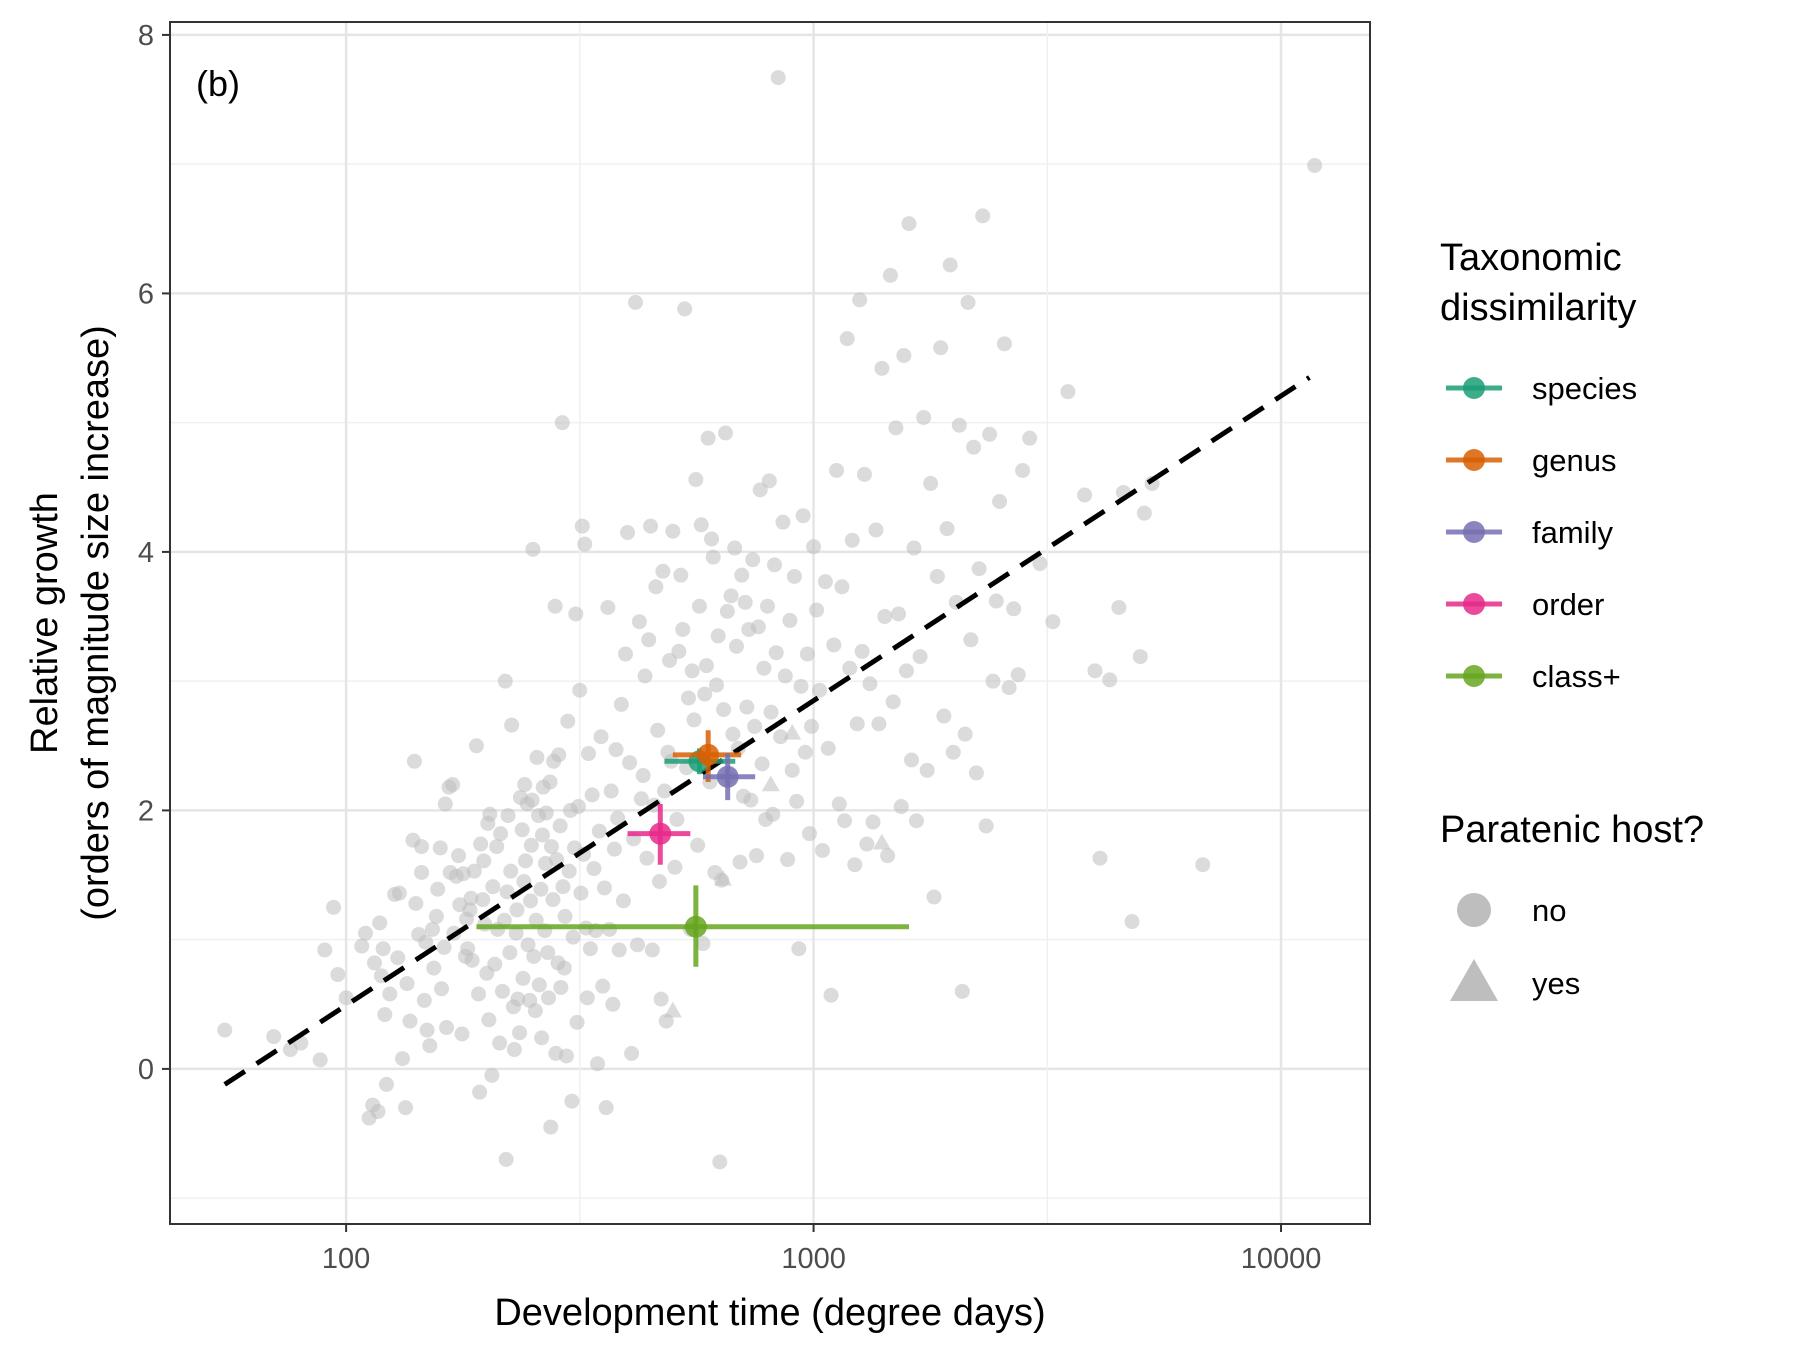  I want to click on legend-shape-label: yes, so click(1556, 983).